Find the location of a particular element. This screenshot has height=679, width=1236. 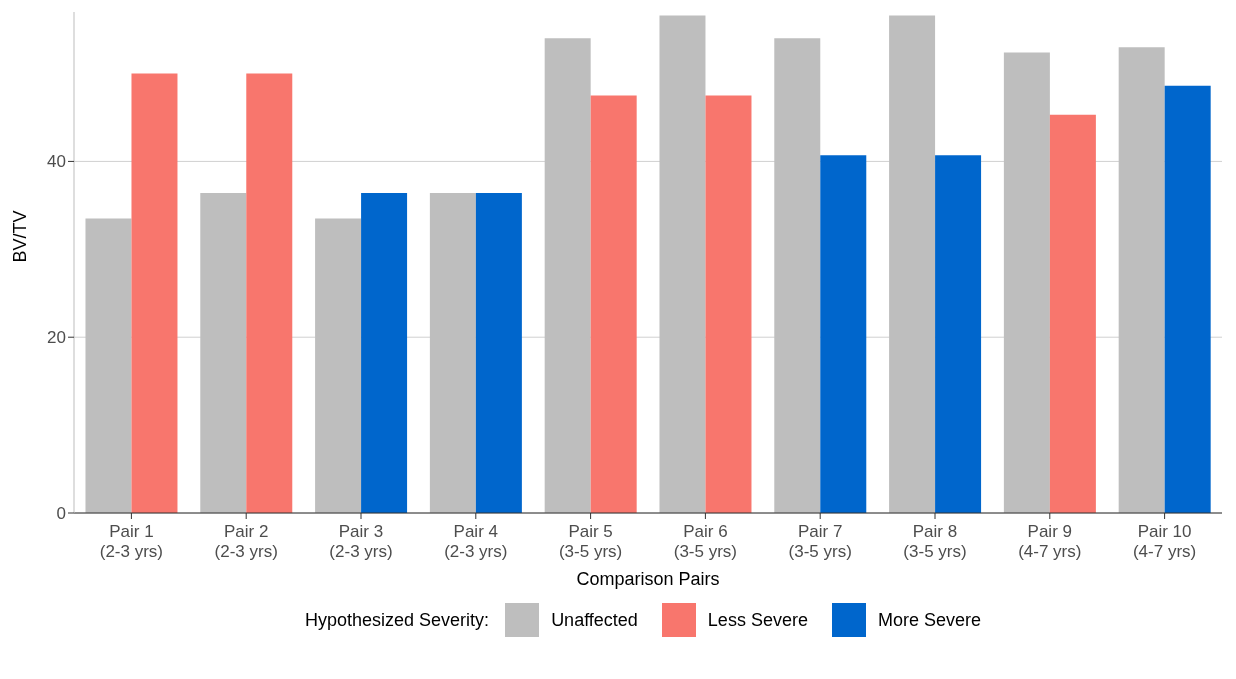

y-tick-label: 0 is located at coordinates (61, 514).